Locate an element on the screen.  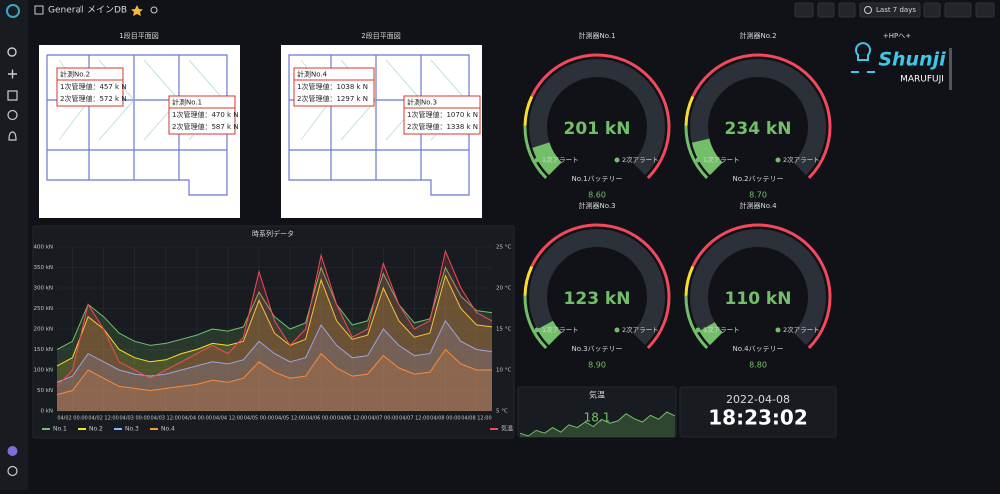
y-tick-label: 300 kN is located at coordinates (43, 289).